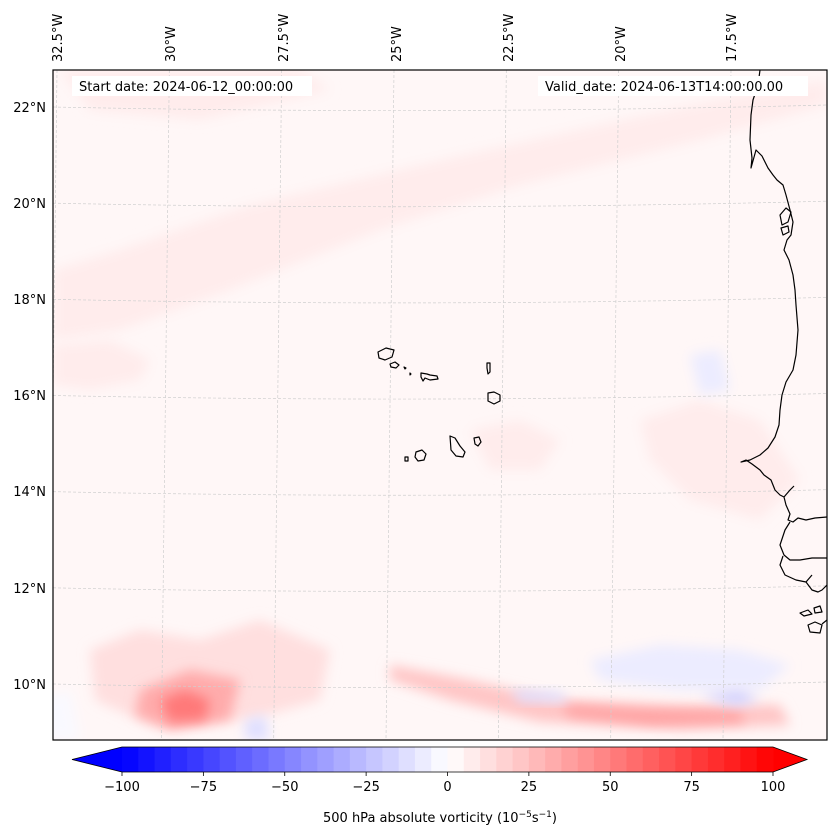 The width and height of the screenshot is (837, 839). I want to click on latitude-tick-labels: 22°N 20°N 18°N 16°N 14°N 12°N 10°N, so click(29, 397).